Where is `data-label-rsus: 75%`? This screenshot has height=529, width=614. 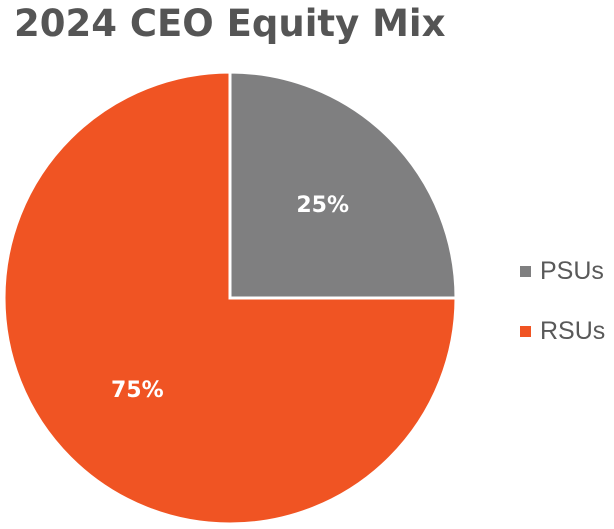 data-label-rsus: 75% is located at coordinates (137, 390).